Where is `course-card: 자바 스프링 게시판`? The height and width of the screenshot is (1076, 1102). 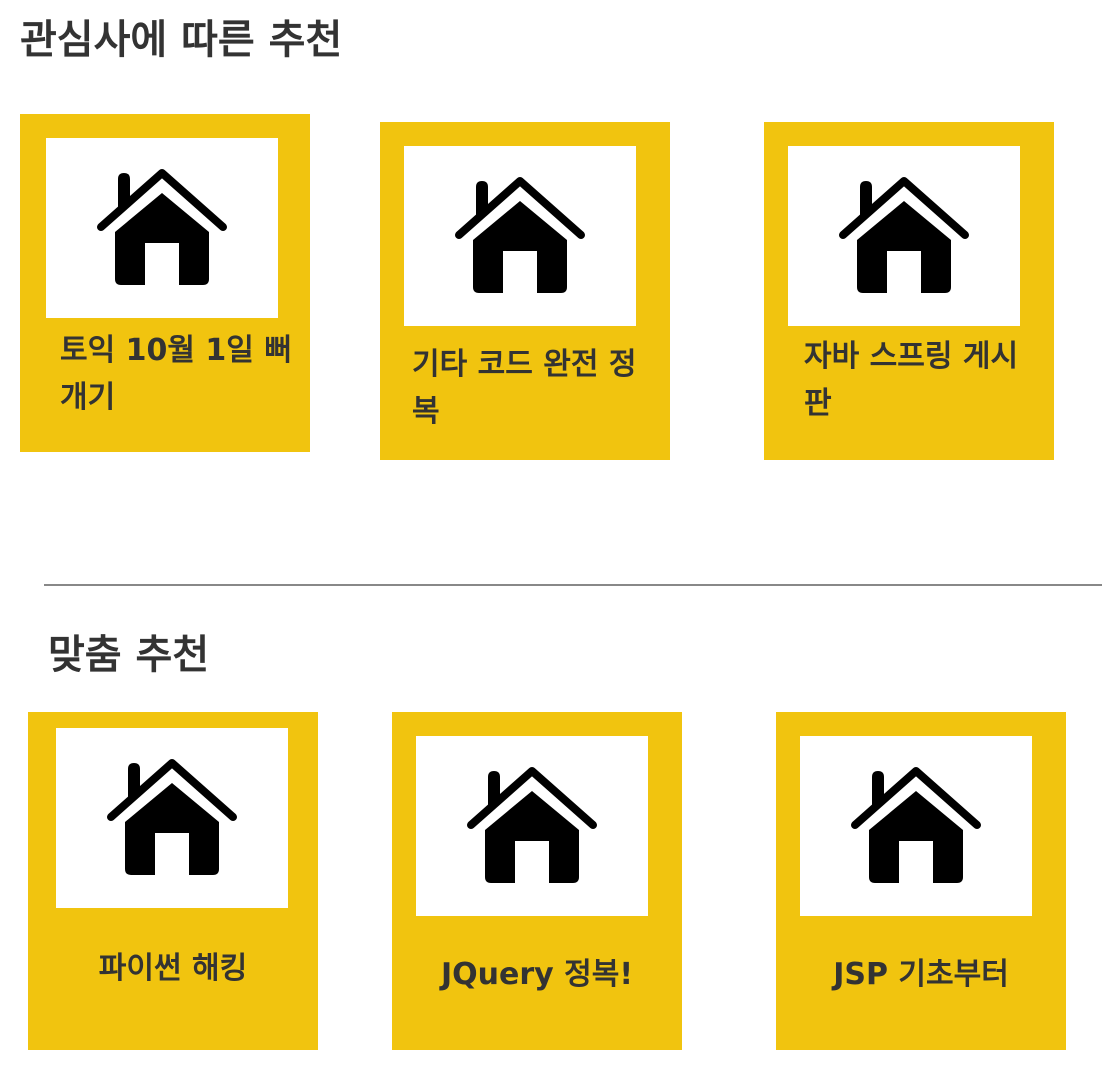
course-card: 자바 스프링 게시판 is located at coordinates (909, 291).